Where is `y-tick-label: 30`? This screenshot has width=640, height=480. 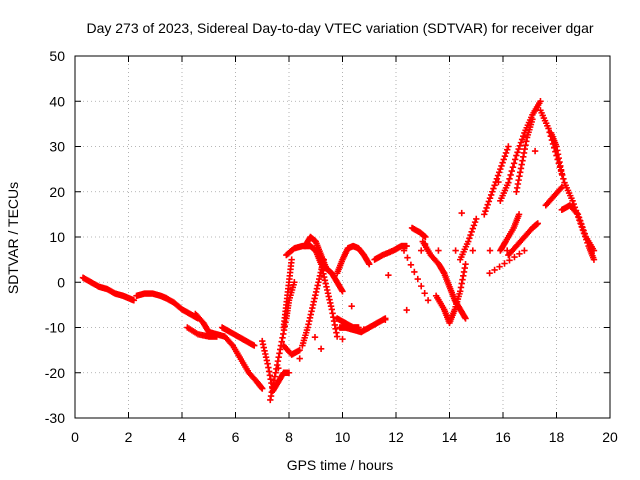
y-tick-label: 30 is located at coordinates (57, 147).